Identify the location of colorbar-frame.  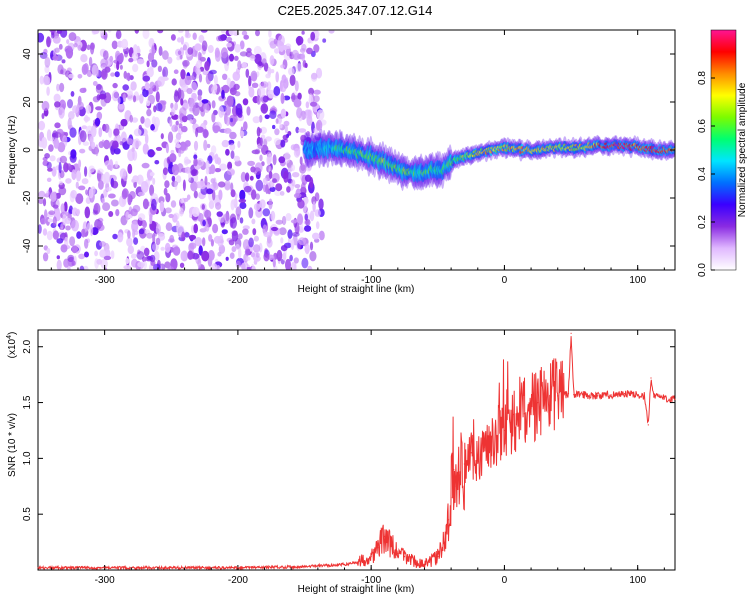
(723, 150).